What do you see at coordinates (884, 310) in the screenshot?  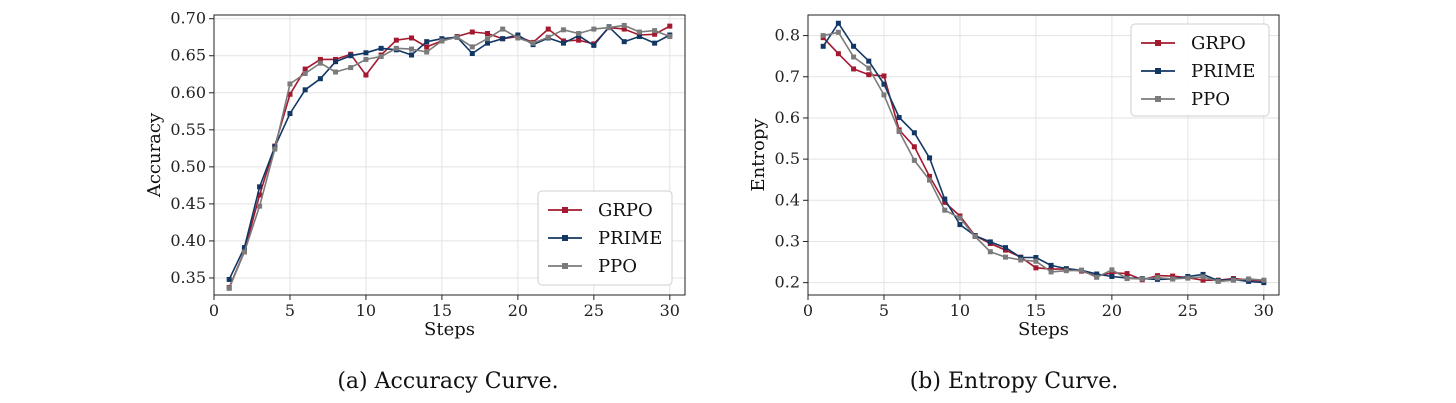 I see `x-tick-label: 5` at bounding box center [884, 310].